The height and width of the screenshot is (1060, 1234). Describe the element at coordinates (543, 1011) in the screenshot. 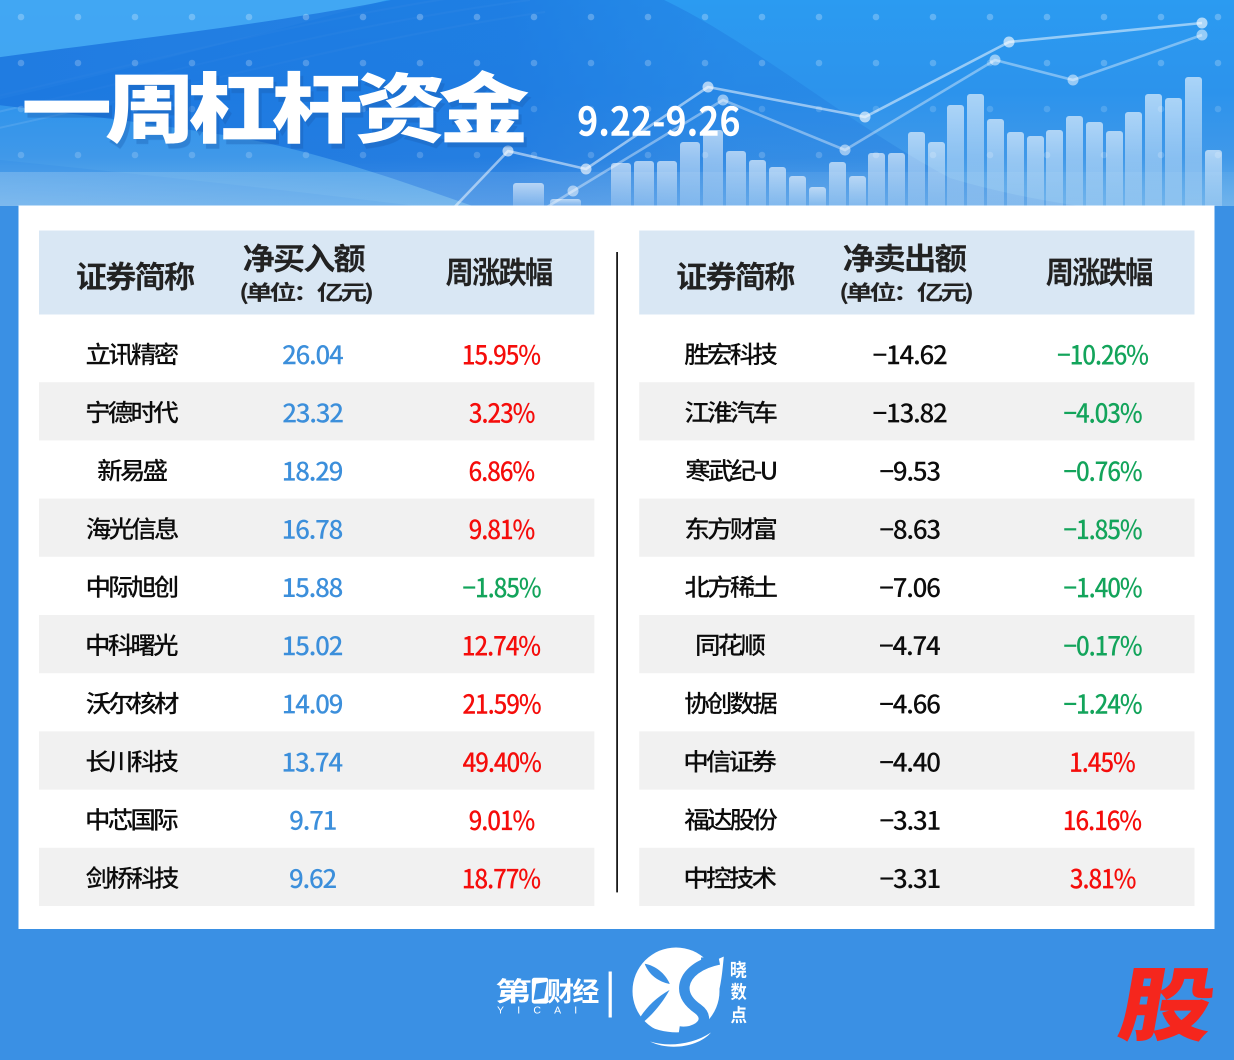

I see `svg-text: YICAI` at that location.